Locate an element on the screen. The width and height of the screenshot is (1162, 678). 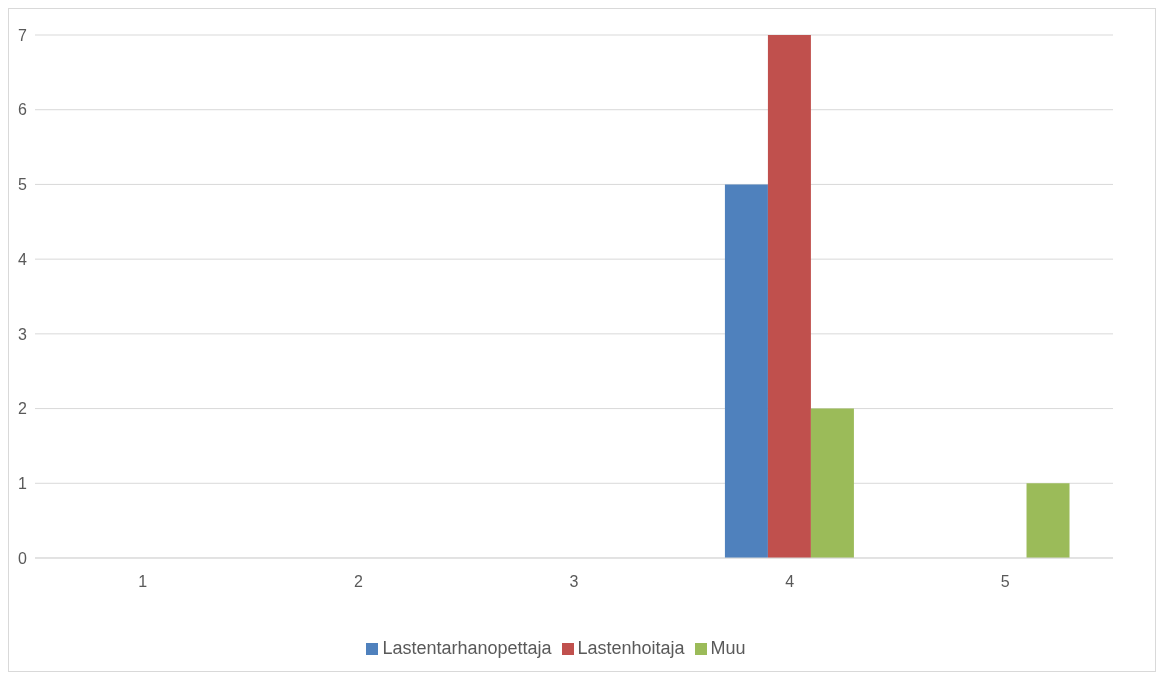
y-tick-label: 4 is located at coordinates (23, 259).